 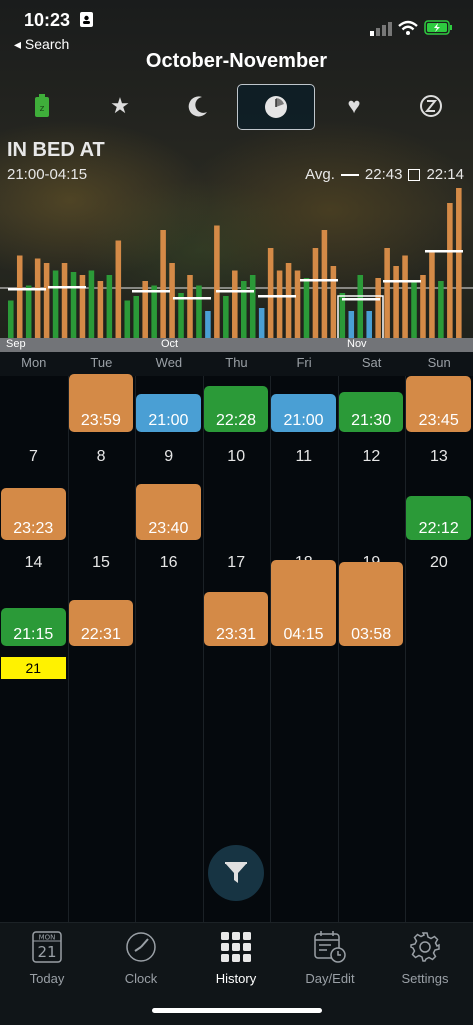 What do you see at coordinates (168, 512) in the screenshot?
I see `bedtime-tile: 23:40` at bounding box center [168, 512].